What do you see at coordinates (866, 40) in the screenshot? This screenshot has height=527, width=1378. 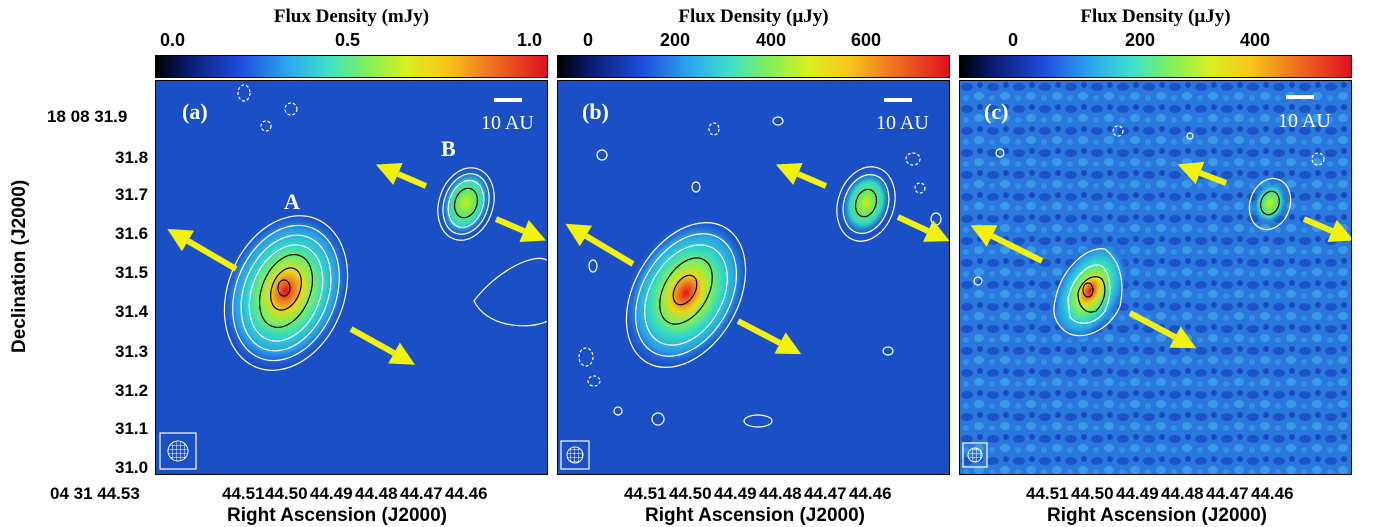 I see `colorbar-tick: 600` at bounding box center [866, 40].